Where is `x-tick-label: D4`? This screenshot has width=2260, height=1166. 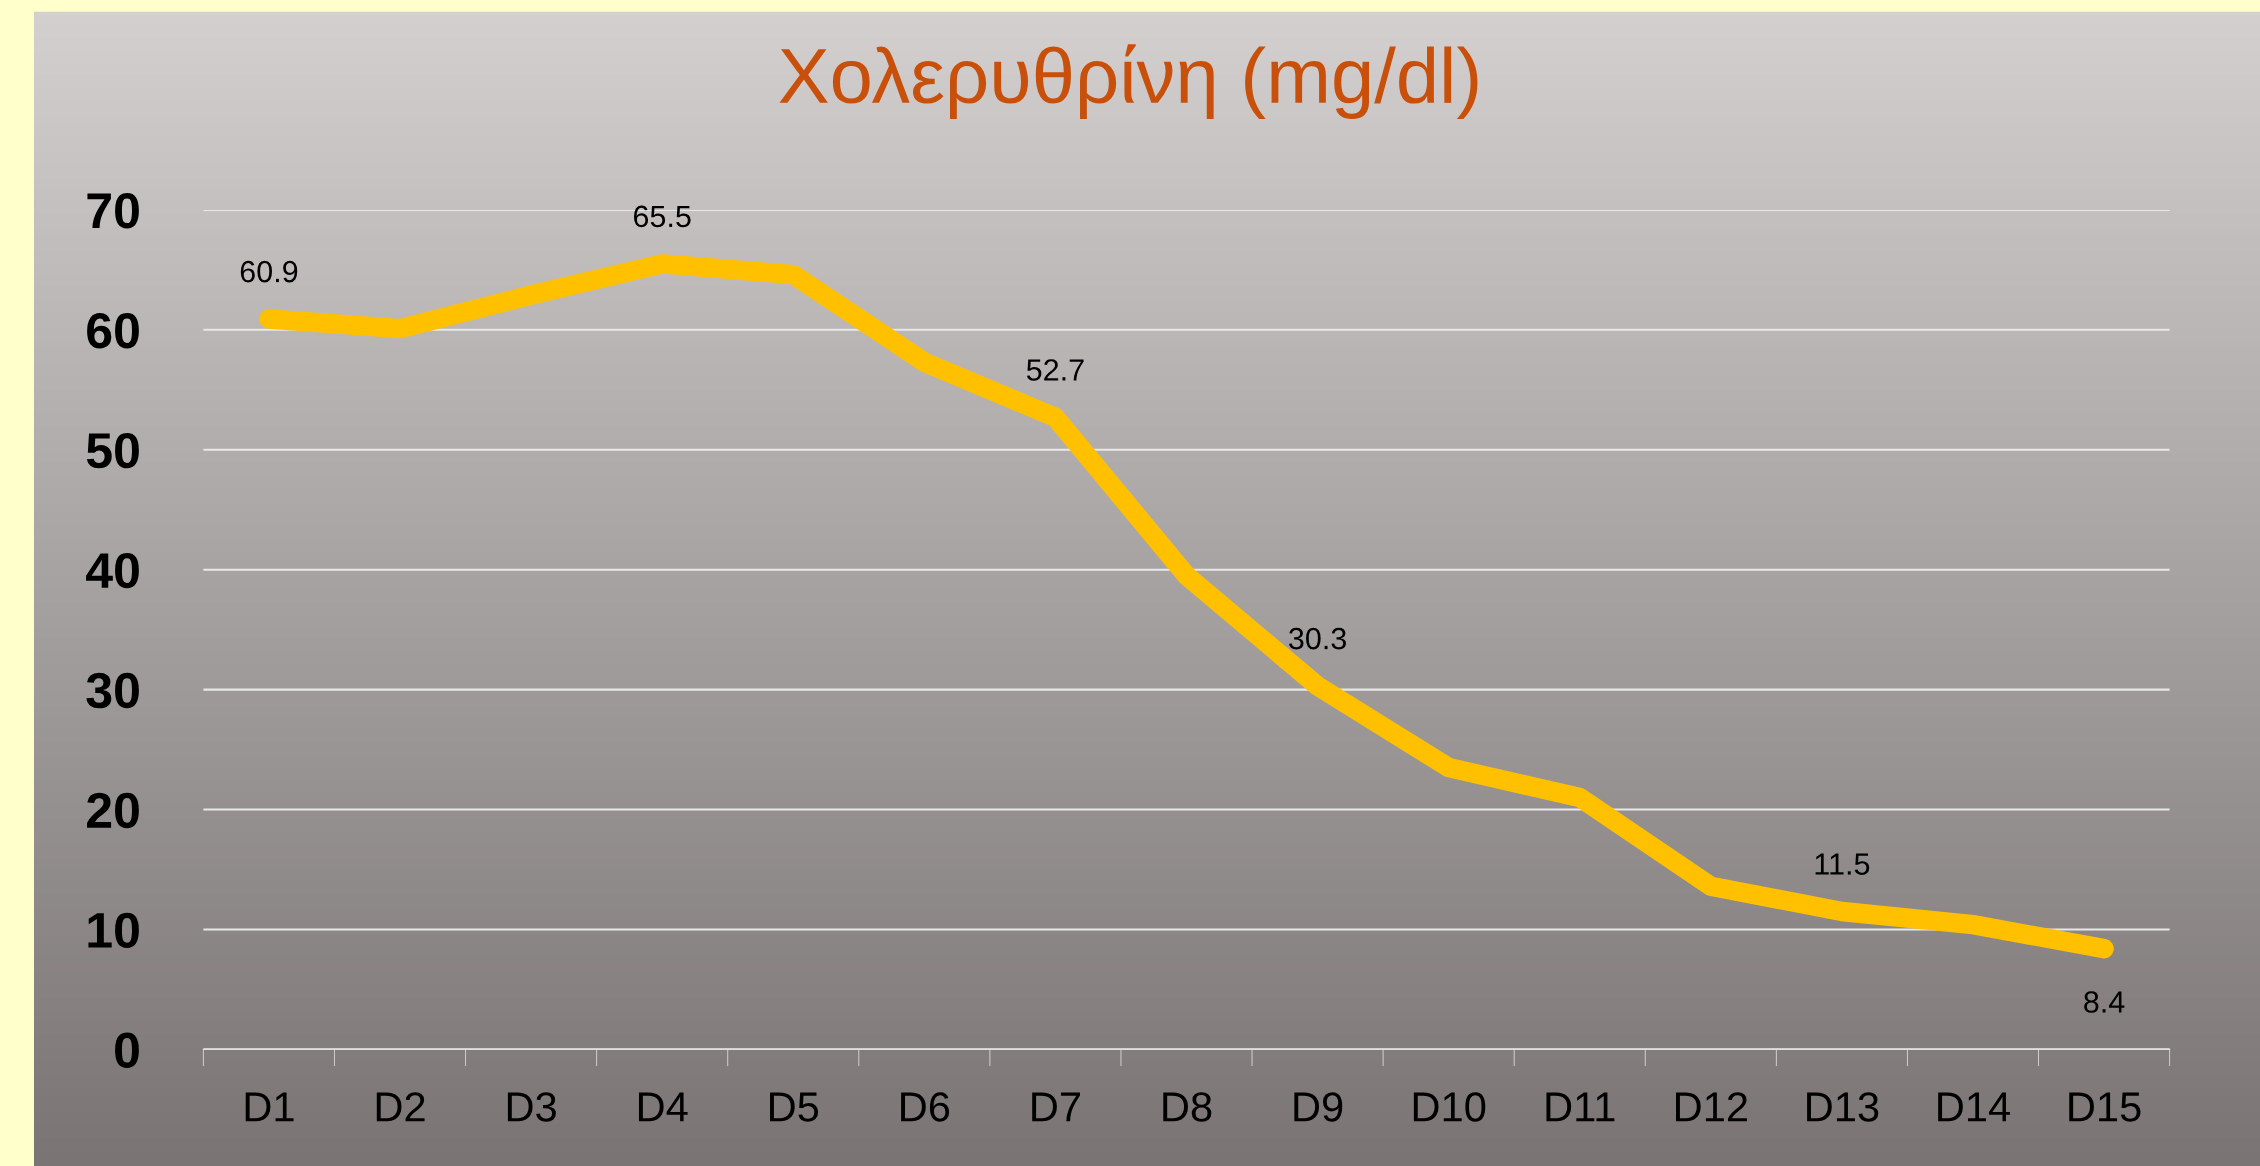
x-tick-label: D4 is located at coordinates (663, 1107).